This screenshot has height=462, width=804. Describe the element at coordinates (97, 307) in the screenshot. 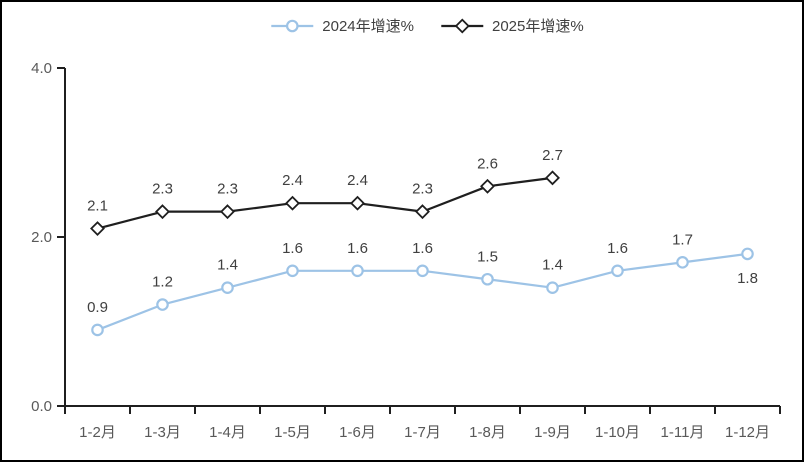

I see `svg-text: 0.9` at that location.